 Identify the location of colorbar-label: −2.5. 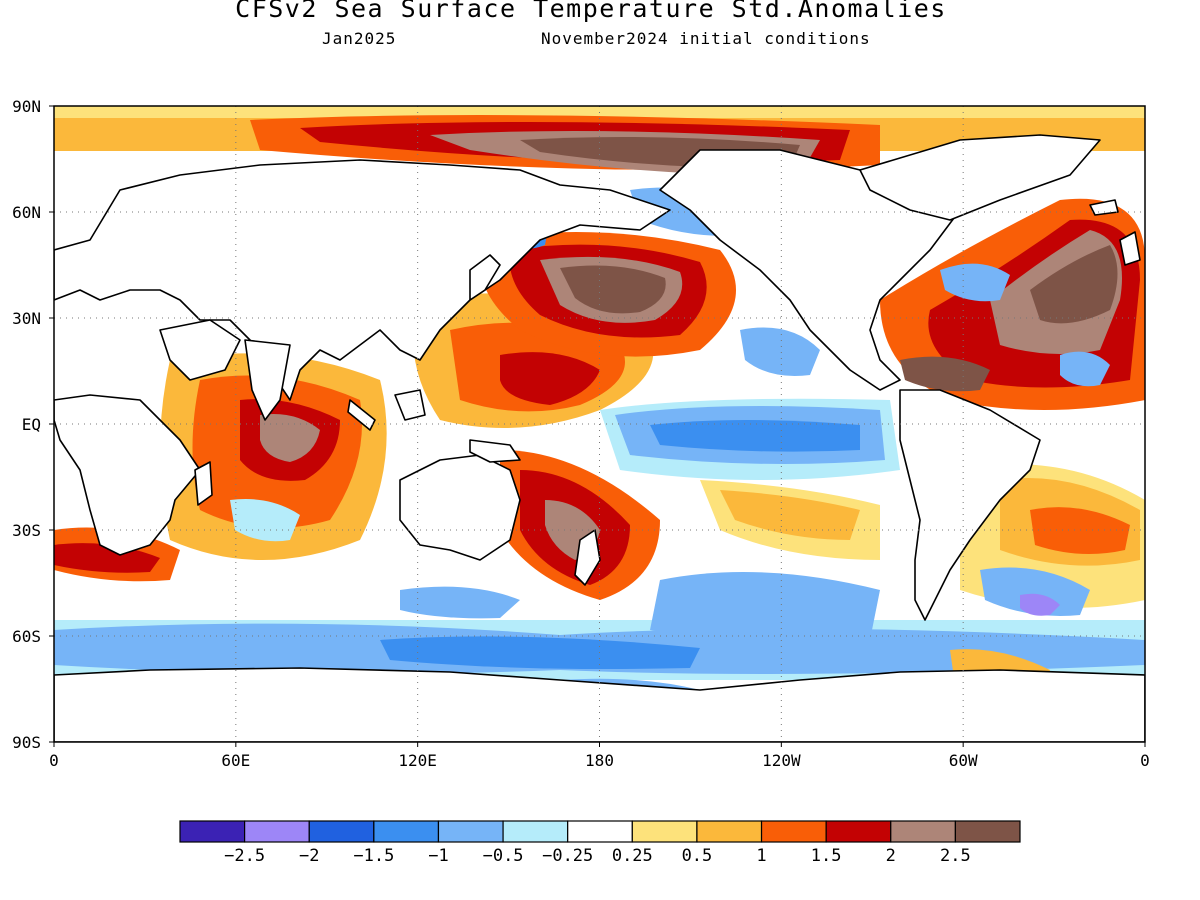
(244, 856).